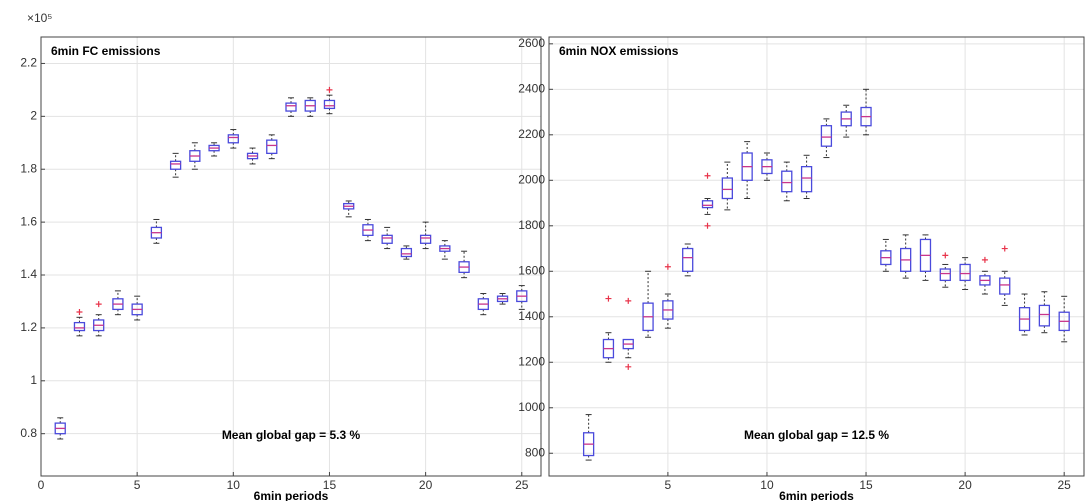 This screenshot has height=501, width=1086. What do you see at coordinates (531, 43) in the screenshot?
I see `y-tick-label: 2600` at bounding box center [531, 43].